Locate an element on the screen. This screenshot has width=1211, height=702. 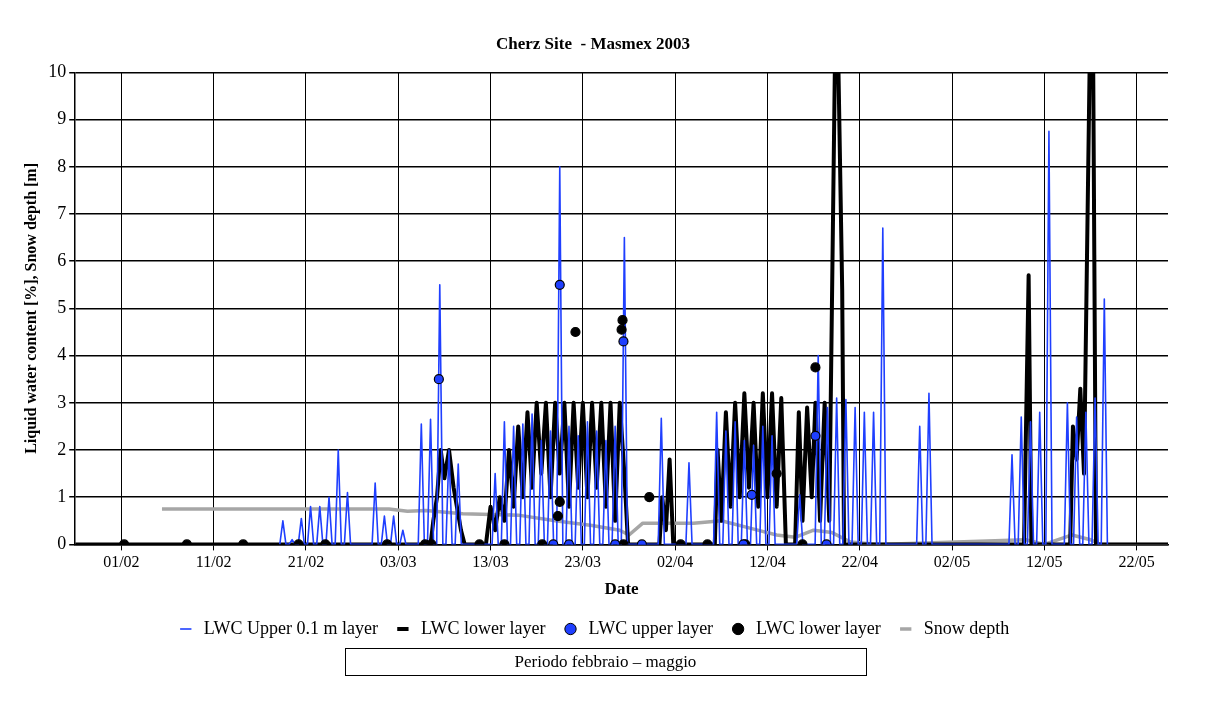
x-tick-label: 03/03 is located at coordinates (398, 562).